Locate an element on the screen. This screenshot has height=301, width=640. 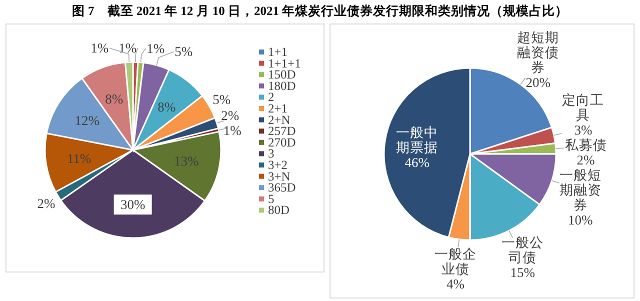
legend-label: 2 is located at coordinates (271, 97).